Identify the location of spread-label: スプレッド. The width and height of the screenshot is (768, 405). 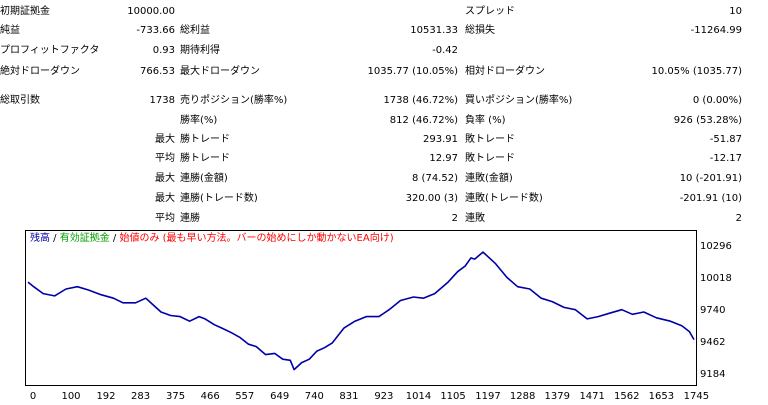
(490, 11).